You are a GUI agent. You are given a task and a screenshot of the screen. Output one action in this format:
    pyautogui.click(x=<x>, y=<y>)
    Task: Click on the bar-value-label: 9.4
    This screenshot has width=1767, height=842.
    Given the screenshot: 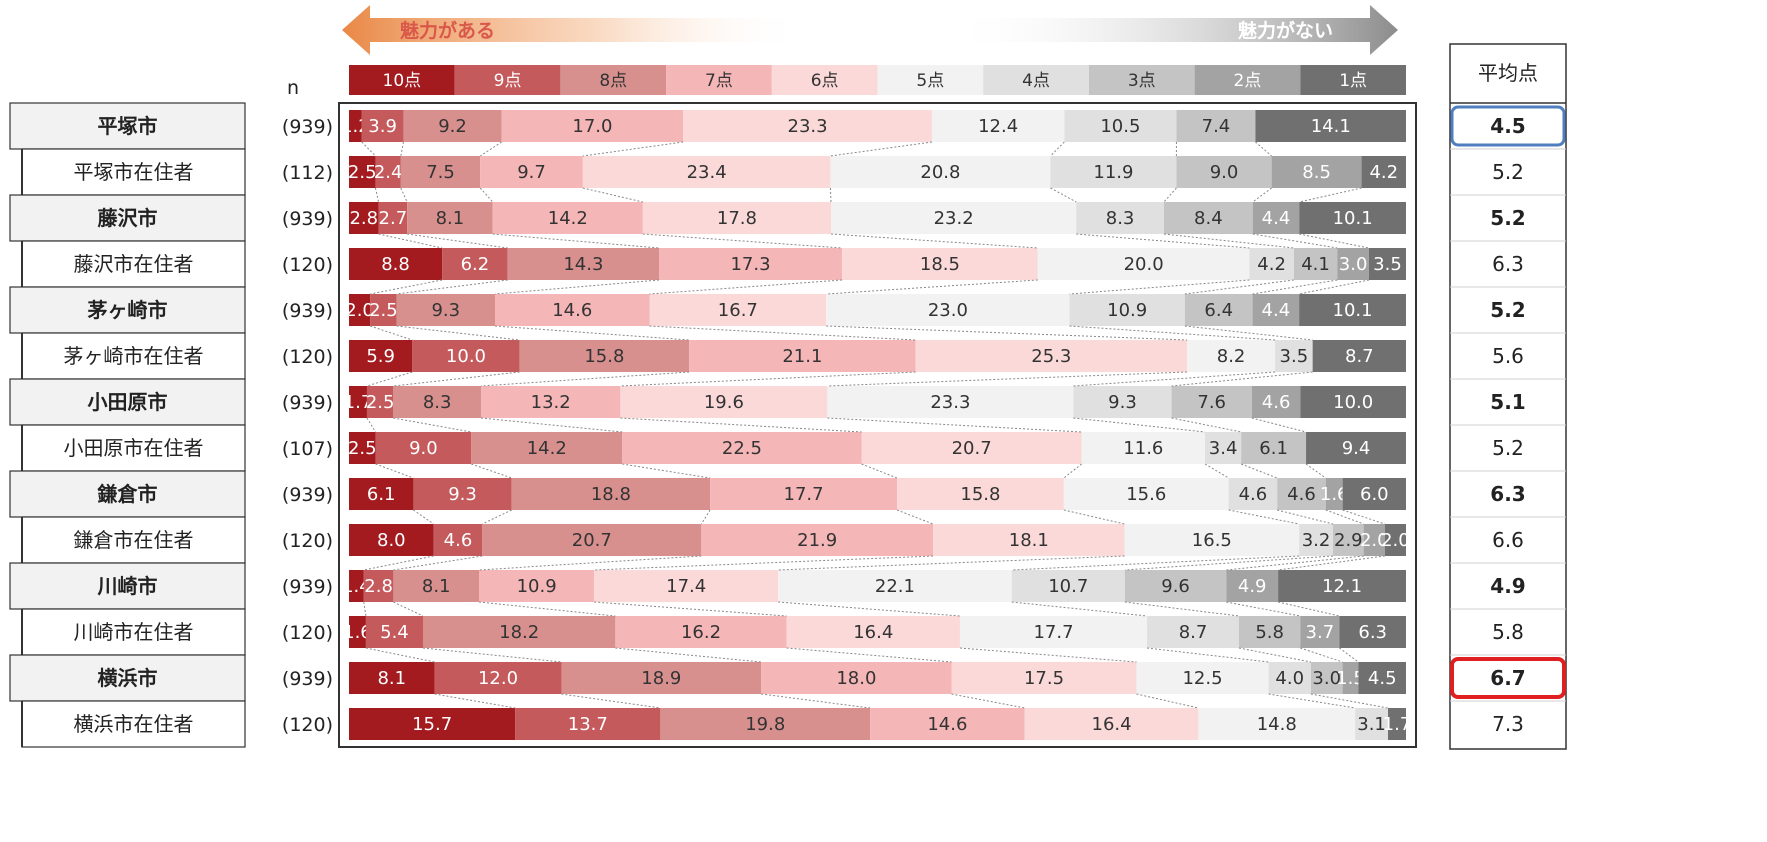 What is the action you would take?
    pyautogui.click(x=1356, y=448)
    